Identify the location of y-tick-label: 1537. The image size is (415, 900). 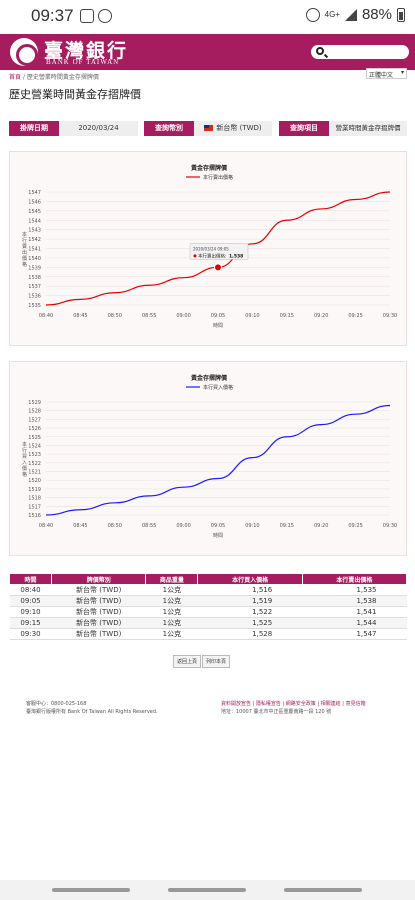
(34, 287).